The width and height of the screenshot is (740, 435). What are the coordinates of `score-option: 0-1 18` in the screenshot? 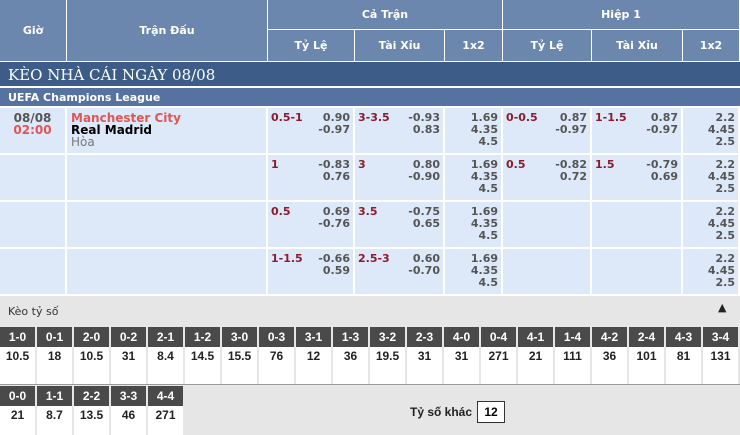 It's located at (55, 356).